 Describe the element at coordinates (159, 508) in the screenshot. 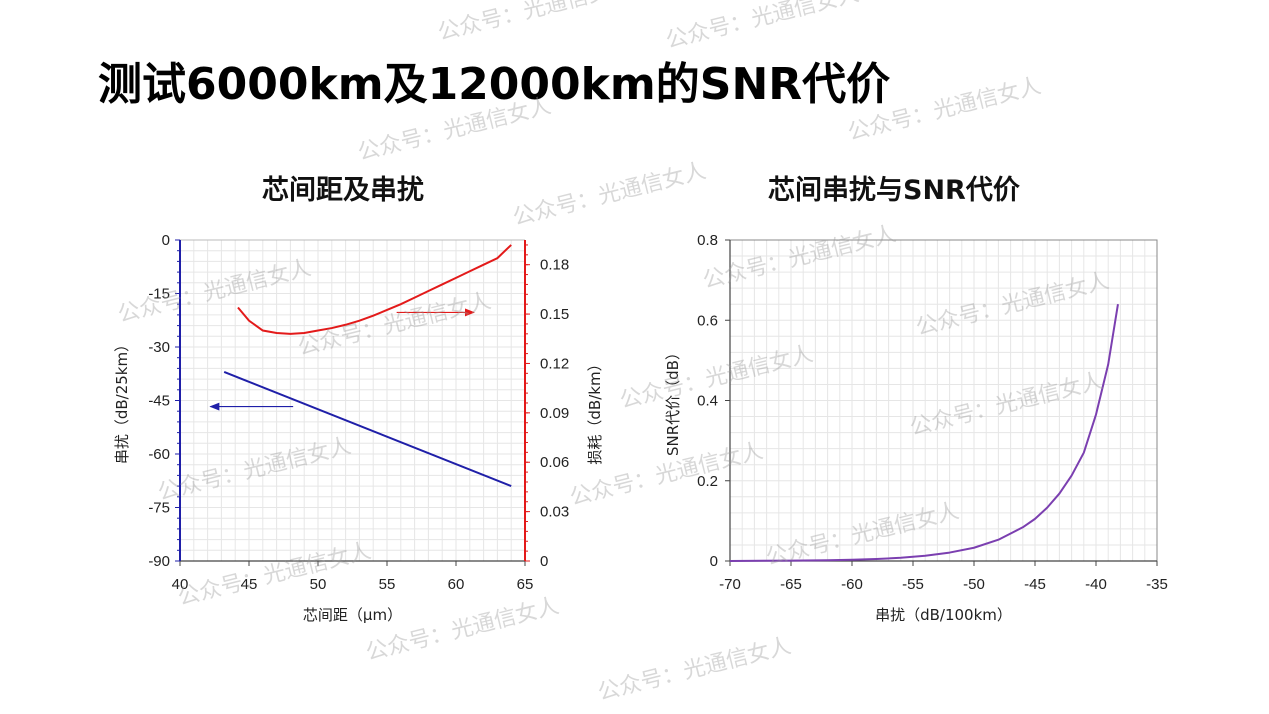

I see `chart1-y-tick-label: -75` at that location.